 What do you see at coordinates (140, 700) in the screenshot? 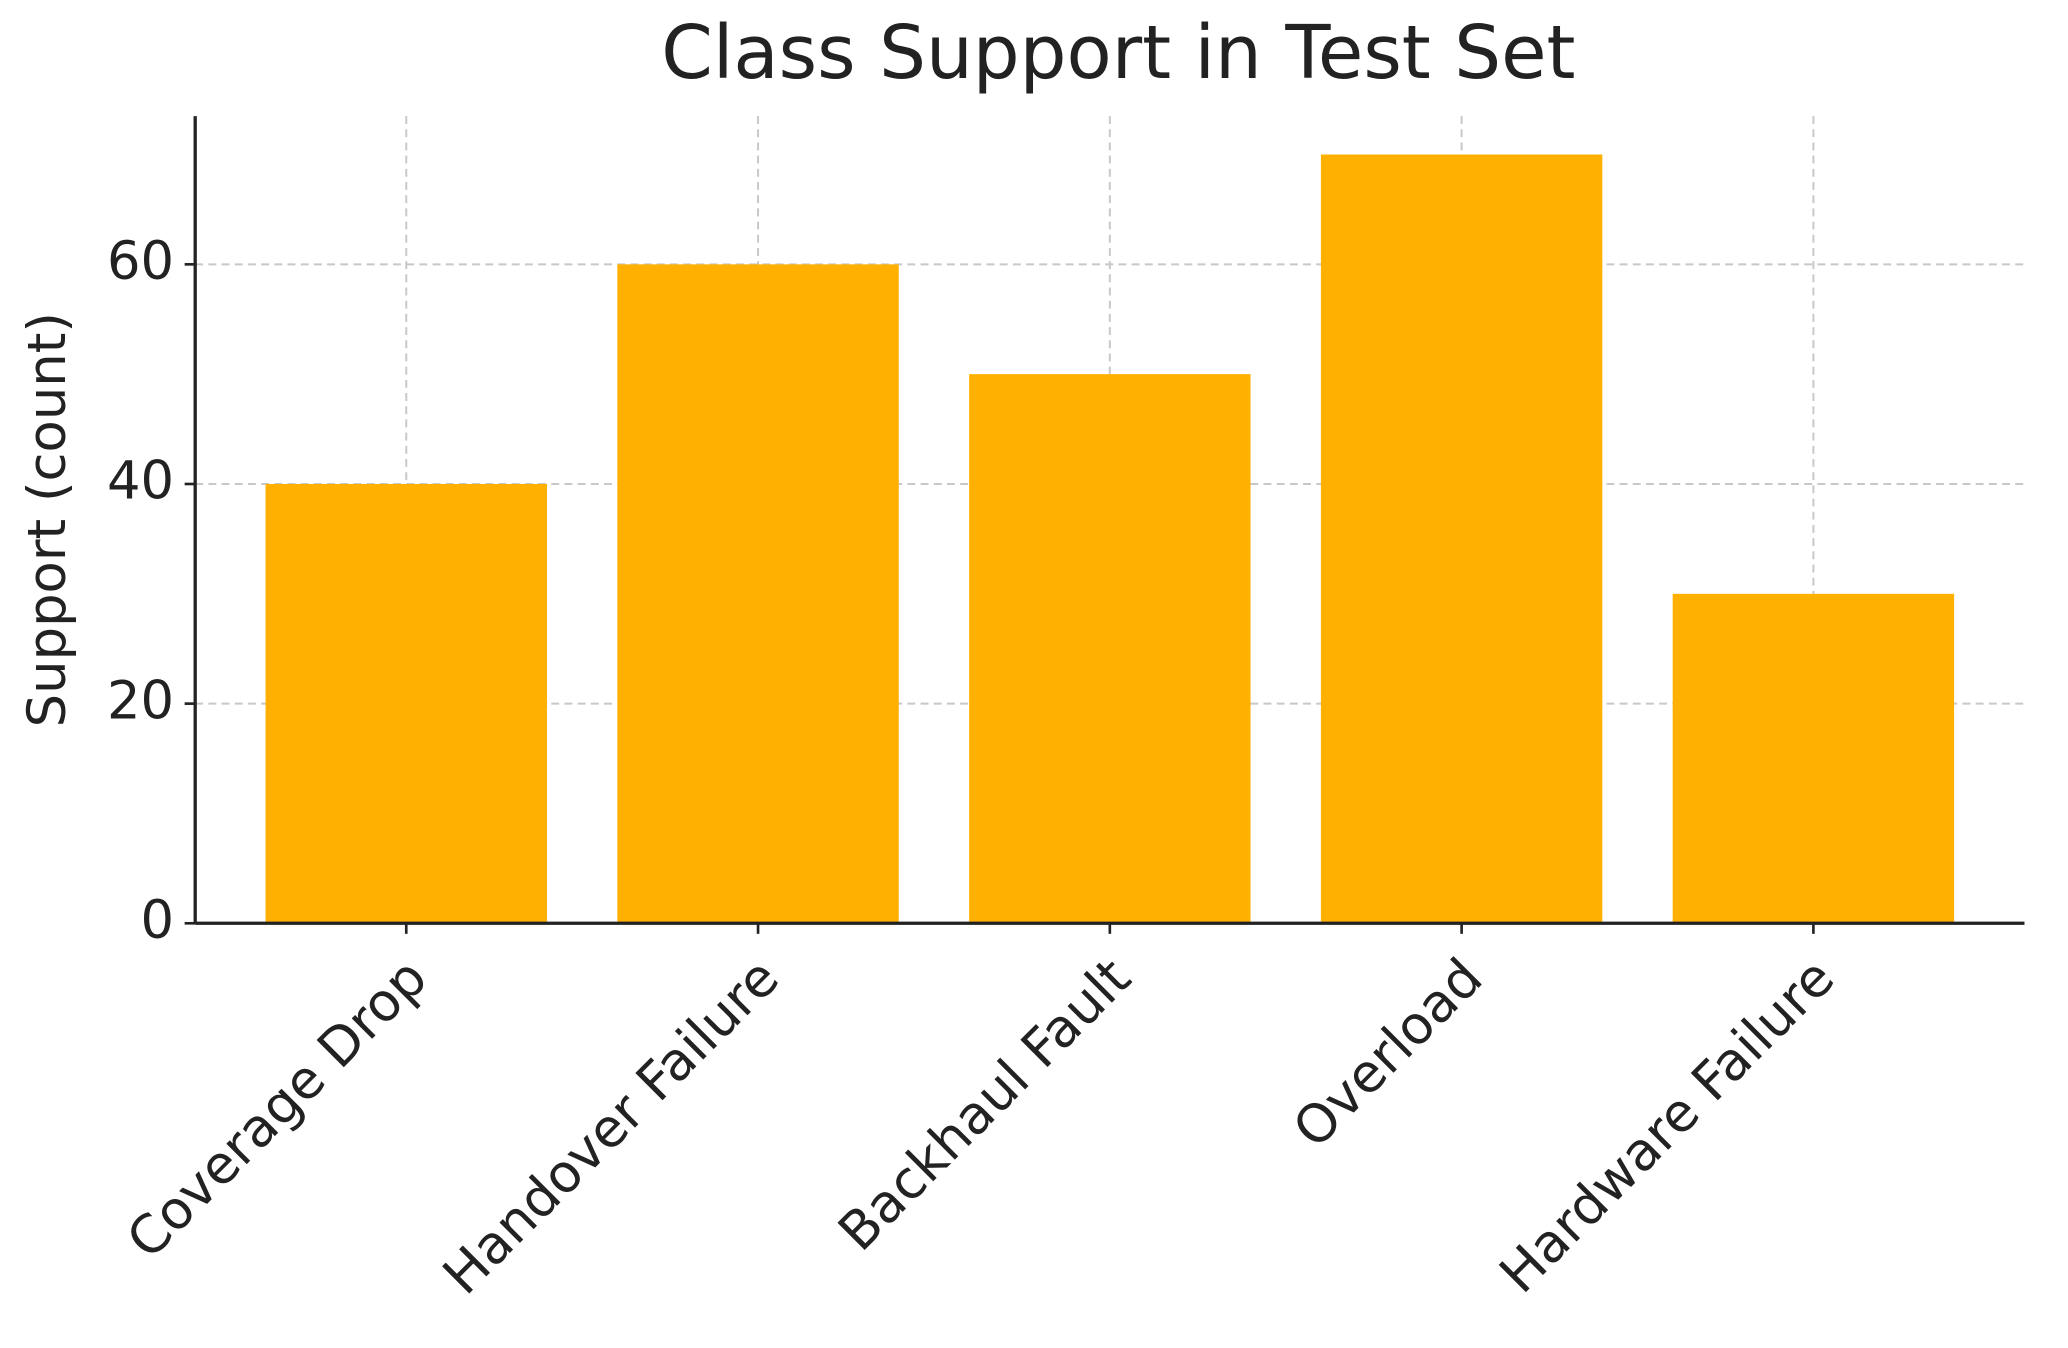
I see `y-tick-label: 20` at bounding box center [140, 700].